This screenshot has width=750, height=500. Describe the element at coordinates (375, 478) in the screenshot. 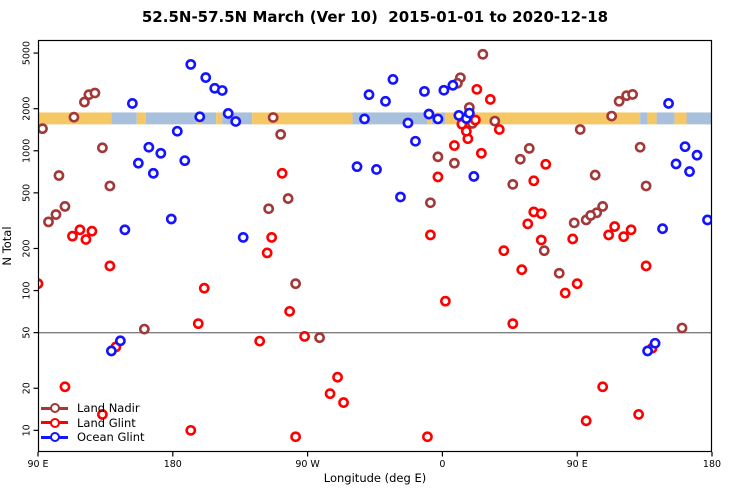

I see `x-axis-label: Longitude (deg E)` at that location.